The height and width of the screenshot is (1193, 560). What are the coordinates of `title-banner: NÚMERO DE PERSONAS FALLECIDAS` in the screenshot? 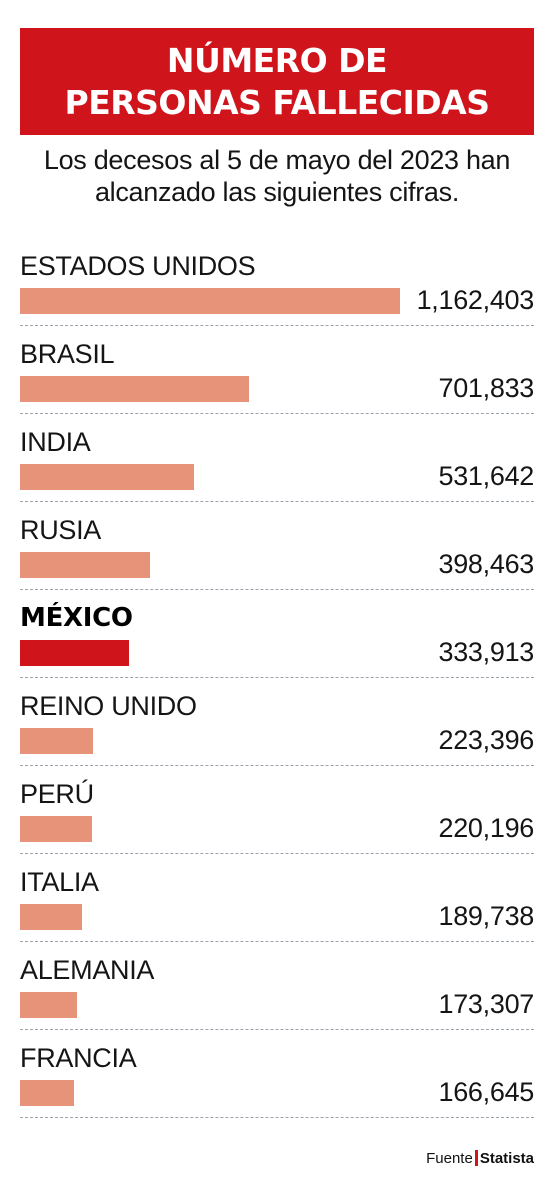 It's located at (277, 81).